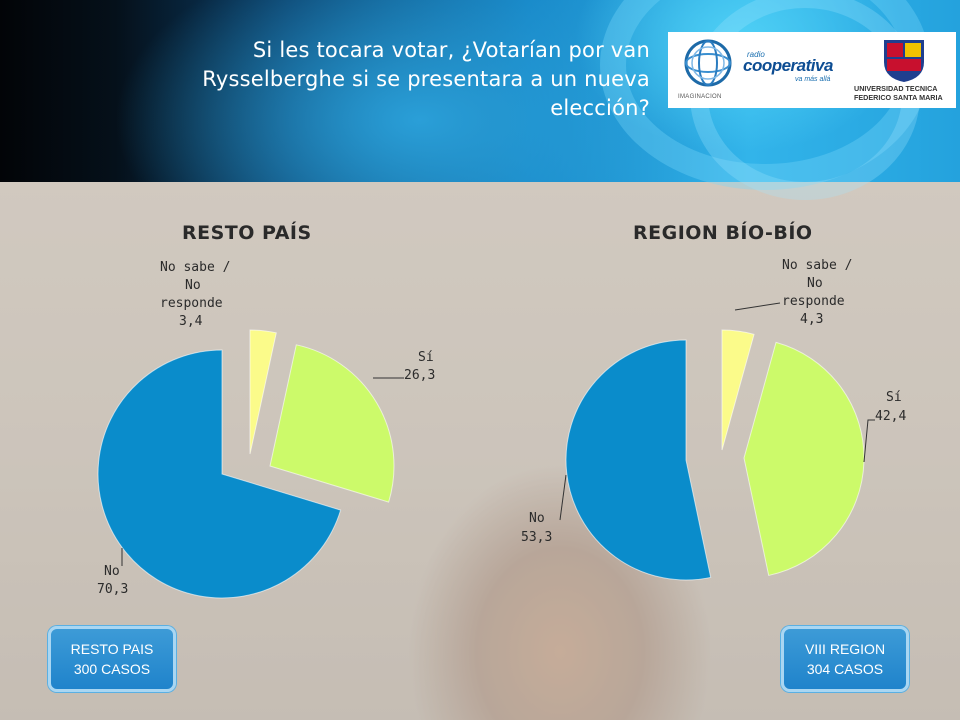 This screenshot has width=960, height=720. What do you see at coordinates (869, 441) in the screenshot?
I see `leader-line-right-si` at bounding box center [869, 441].